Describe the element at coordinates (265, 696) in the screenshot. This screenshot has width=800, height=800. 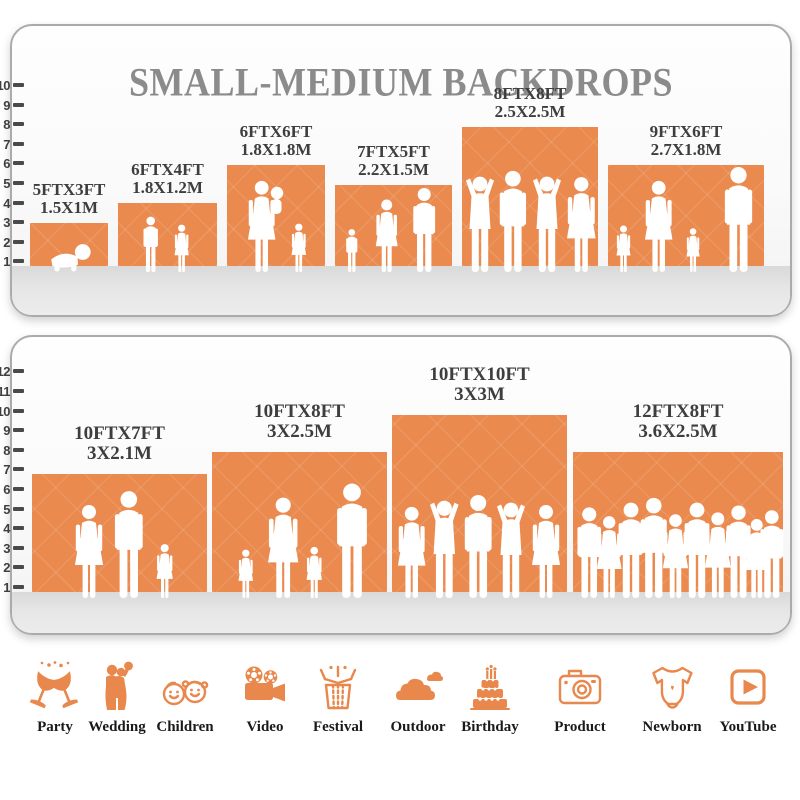
I see `category-video: Video` at that location.